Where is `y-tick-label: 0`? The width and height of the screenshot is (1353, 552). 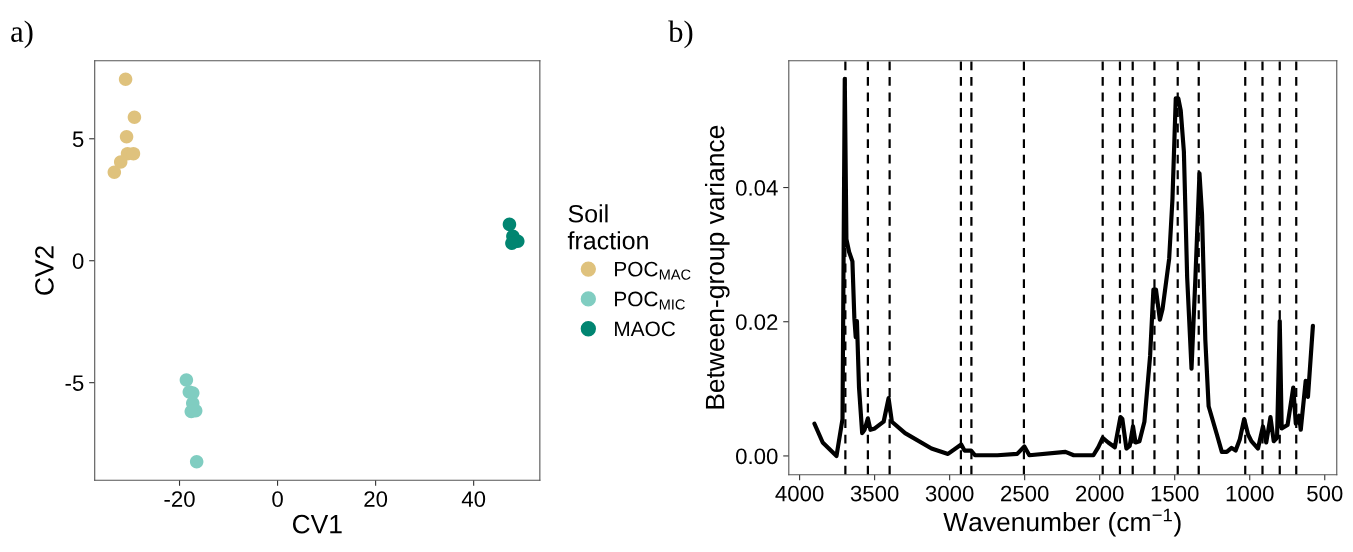 y-tick-label: 0 is located at coordinates (78, 261).